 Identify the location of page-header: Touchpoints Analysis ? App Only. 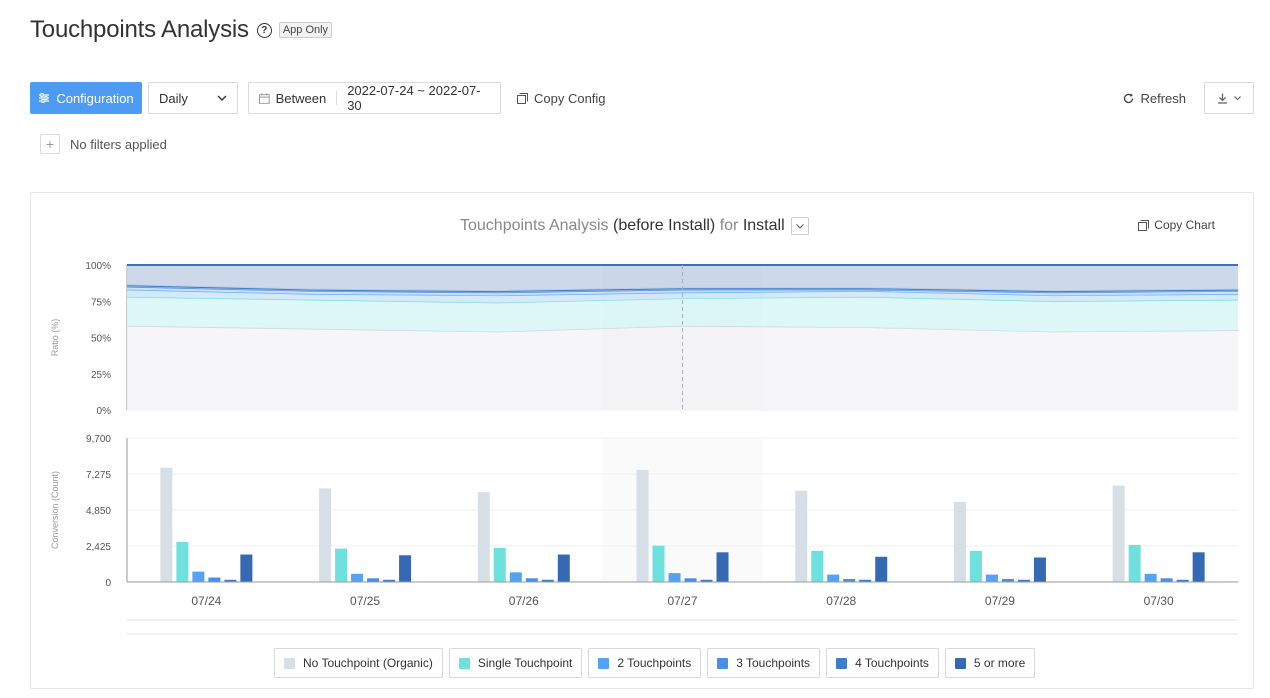
(181, 30).